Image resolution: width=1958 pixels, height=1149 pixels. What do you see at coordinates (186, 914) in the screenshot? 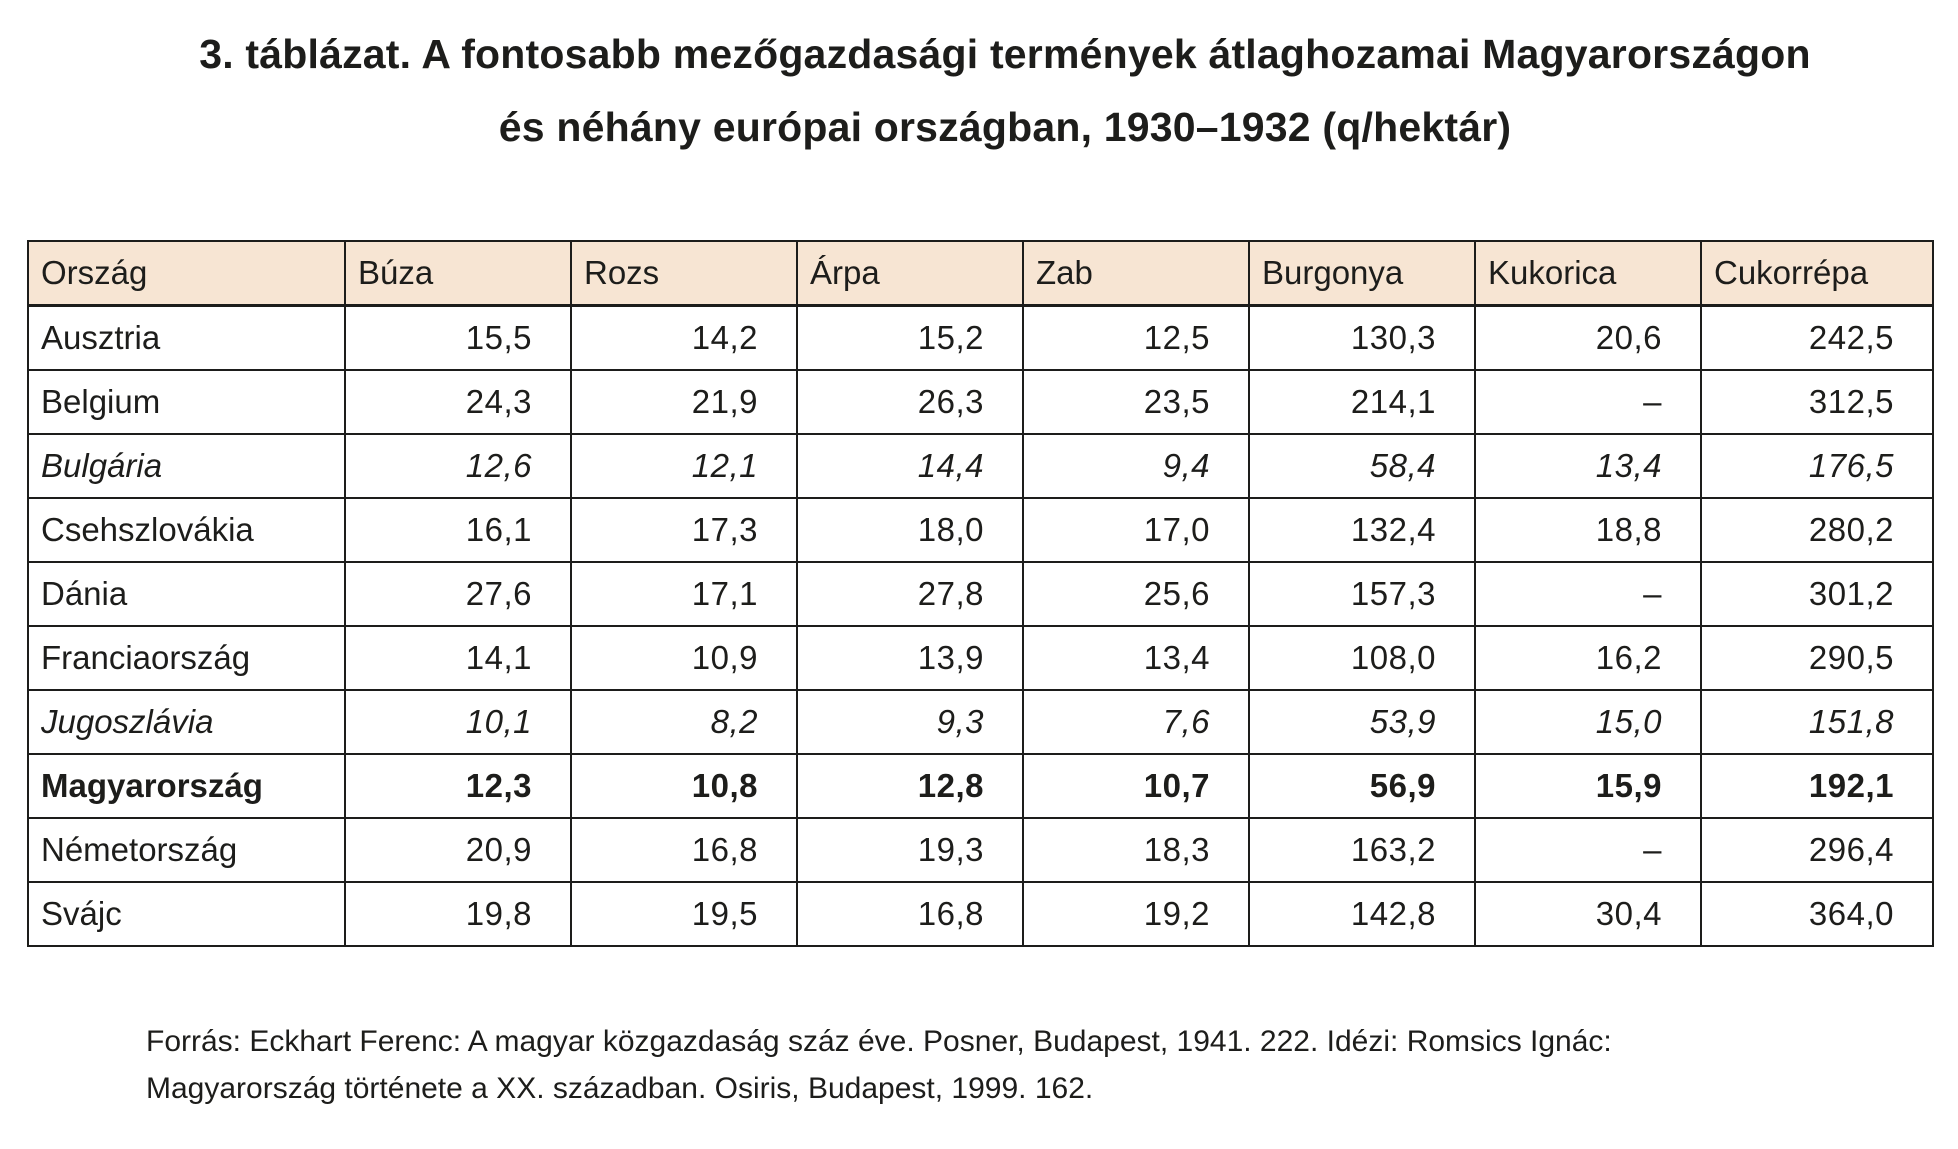
I see `country-cell: Svájc` at bounding box center [186, 914].